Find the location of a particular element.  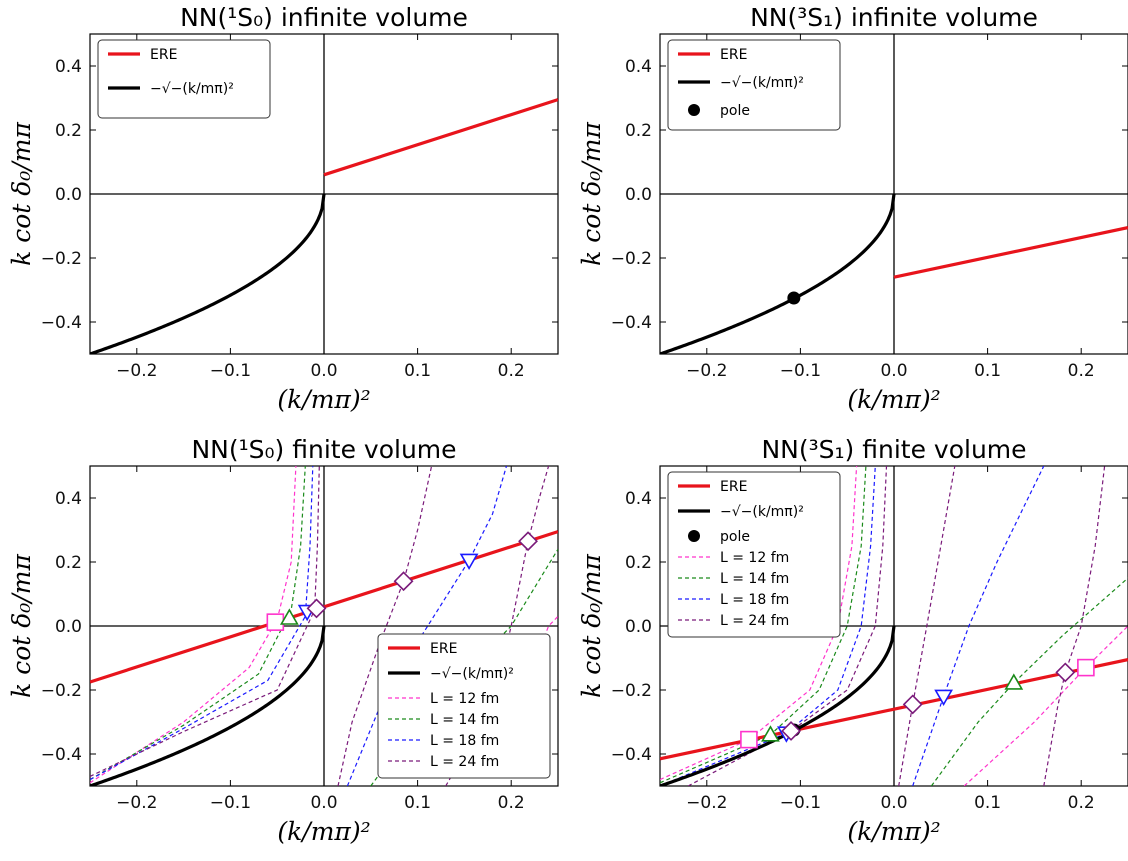

legend-label: pole is located at coordinates (735, 111).